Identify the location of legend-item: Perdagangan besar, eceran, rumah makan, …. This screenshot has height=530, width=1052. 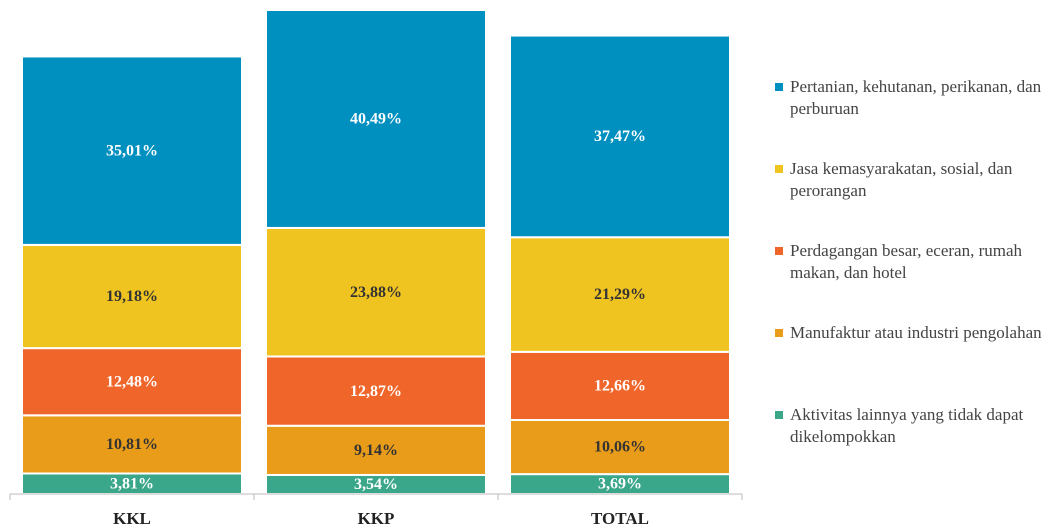
(910, 281).